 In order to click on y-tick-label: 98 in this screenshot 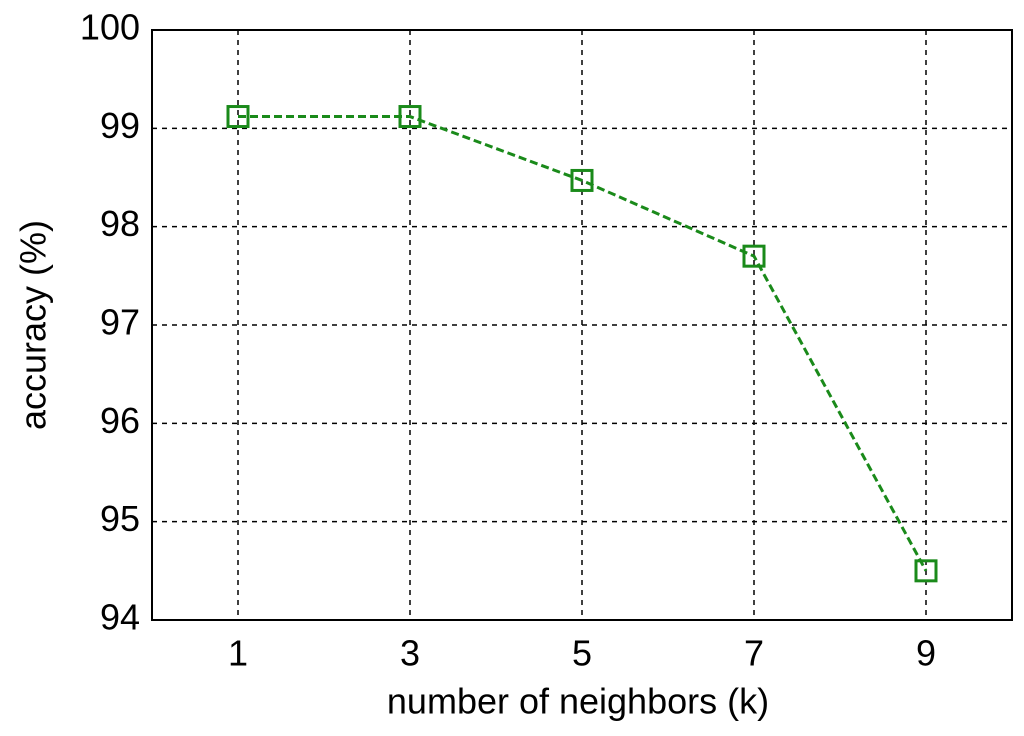, I will do `click(120, 223)`.